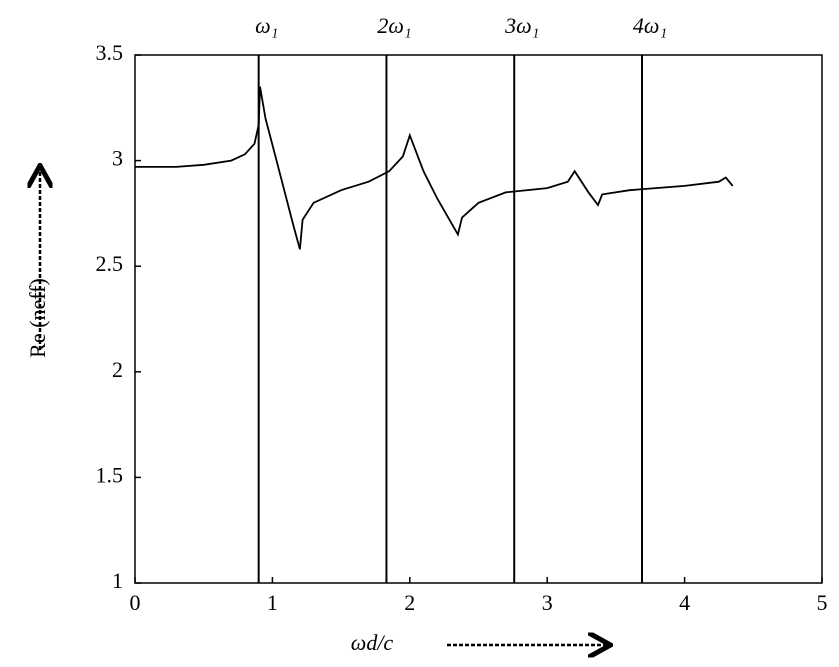 This screenshot has width=839, height=667. Describe the element at coordinates (110, 263) in the screenshot. I see `y-tick-label: 2.5` at that location.